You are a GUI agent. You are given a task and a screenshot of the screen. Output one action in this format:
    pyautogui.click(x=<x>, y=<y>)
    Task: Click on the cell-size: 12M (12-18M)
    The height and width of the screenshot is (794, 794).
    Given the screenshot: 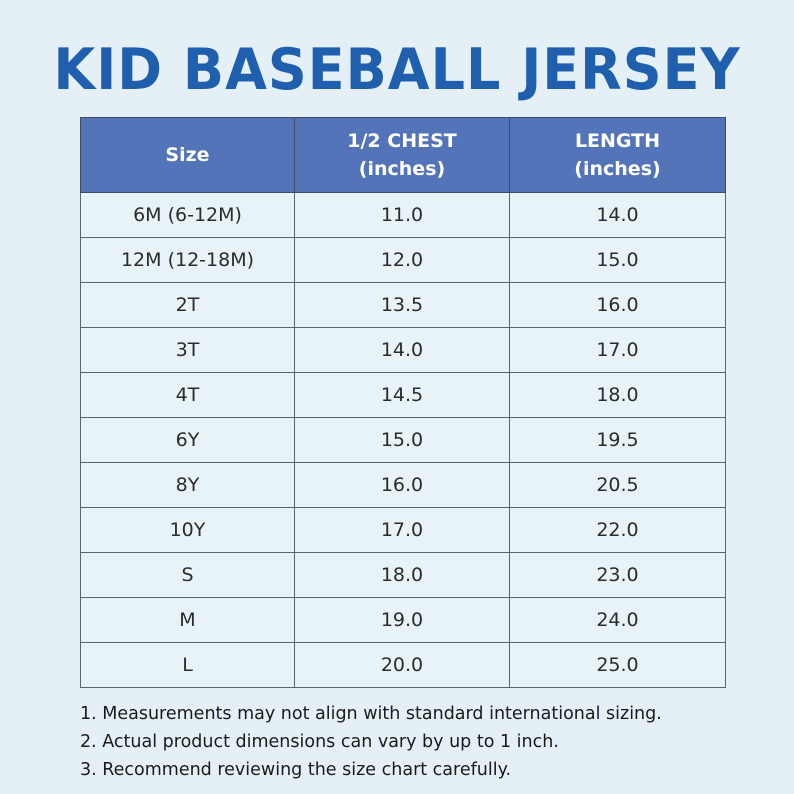 What is the action you would take?
    pyautogui.click(x=187, y=260)
    